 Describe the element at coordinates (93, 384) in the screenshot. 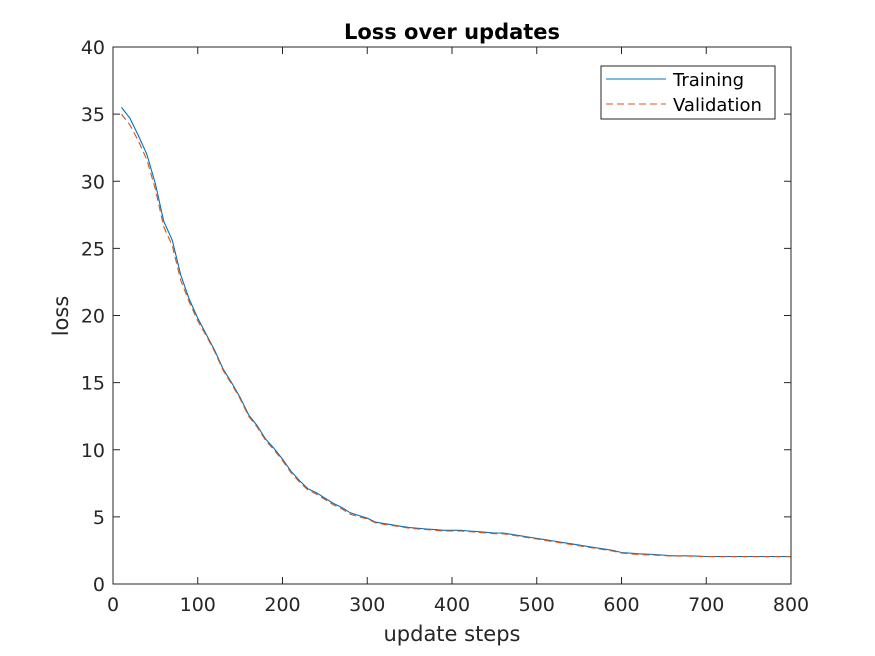

I see `y-tick-label-3: 15` at that location.